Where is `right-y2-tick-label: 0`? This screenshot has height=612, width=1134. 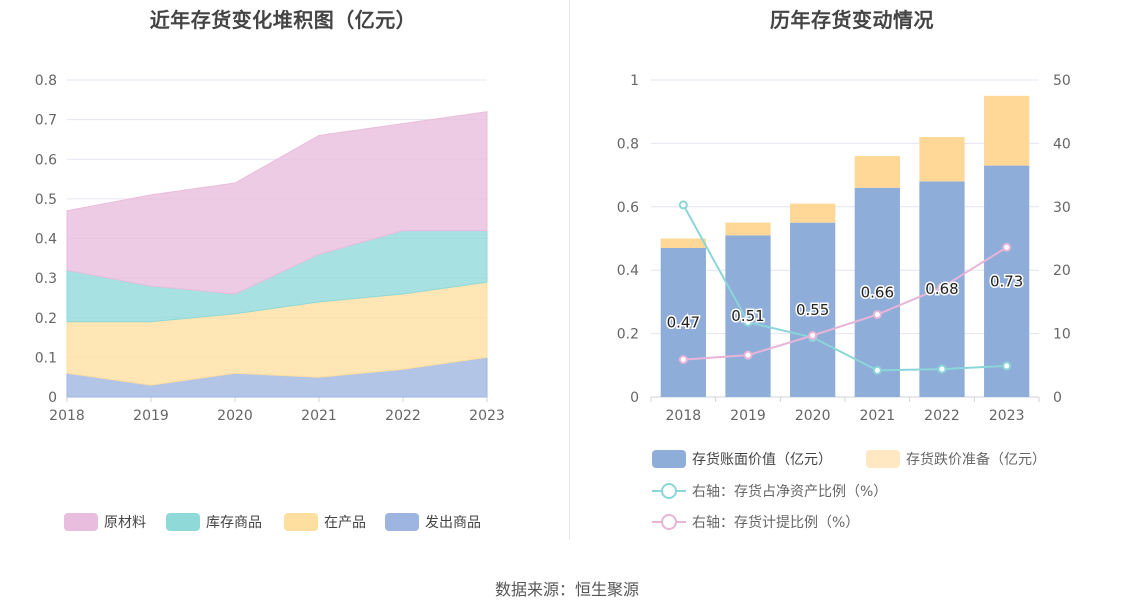 right-y2-tick-label: 0 is located at coordinates (1057, 398).